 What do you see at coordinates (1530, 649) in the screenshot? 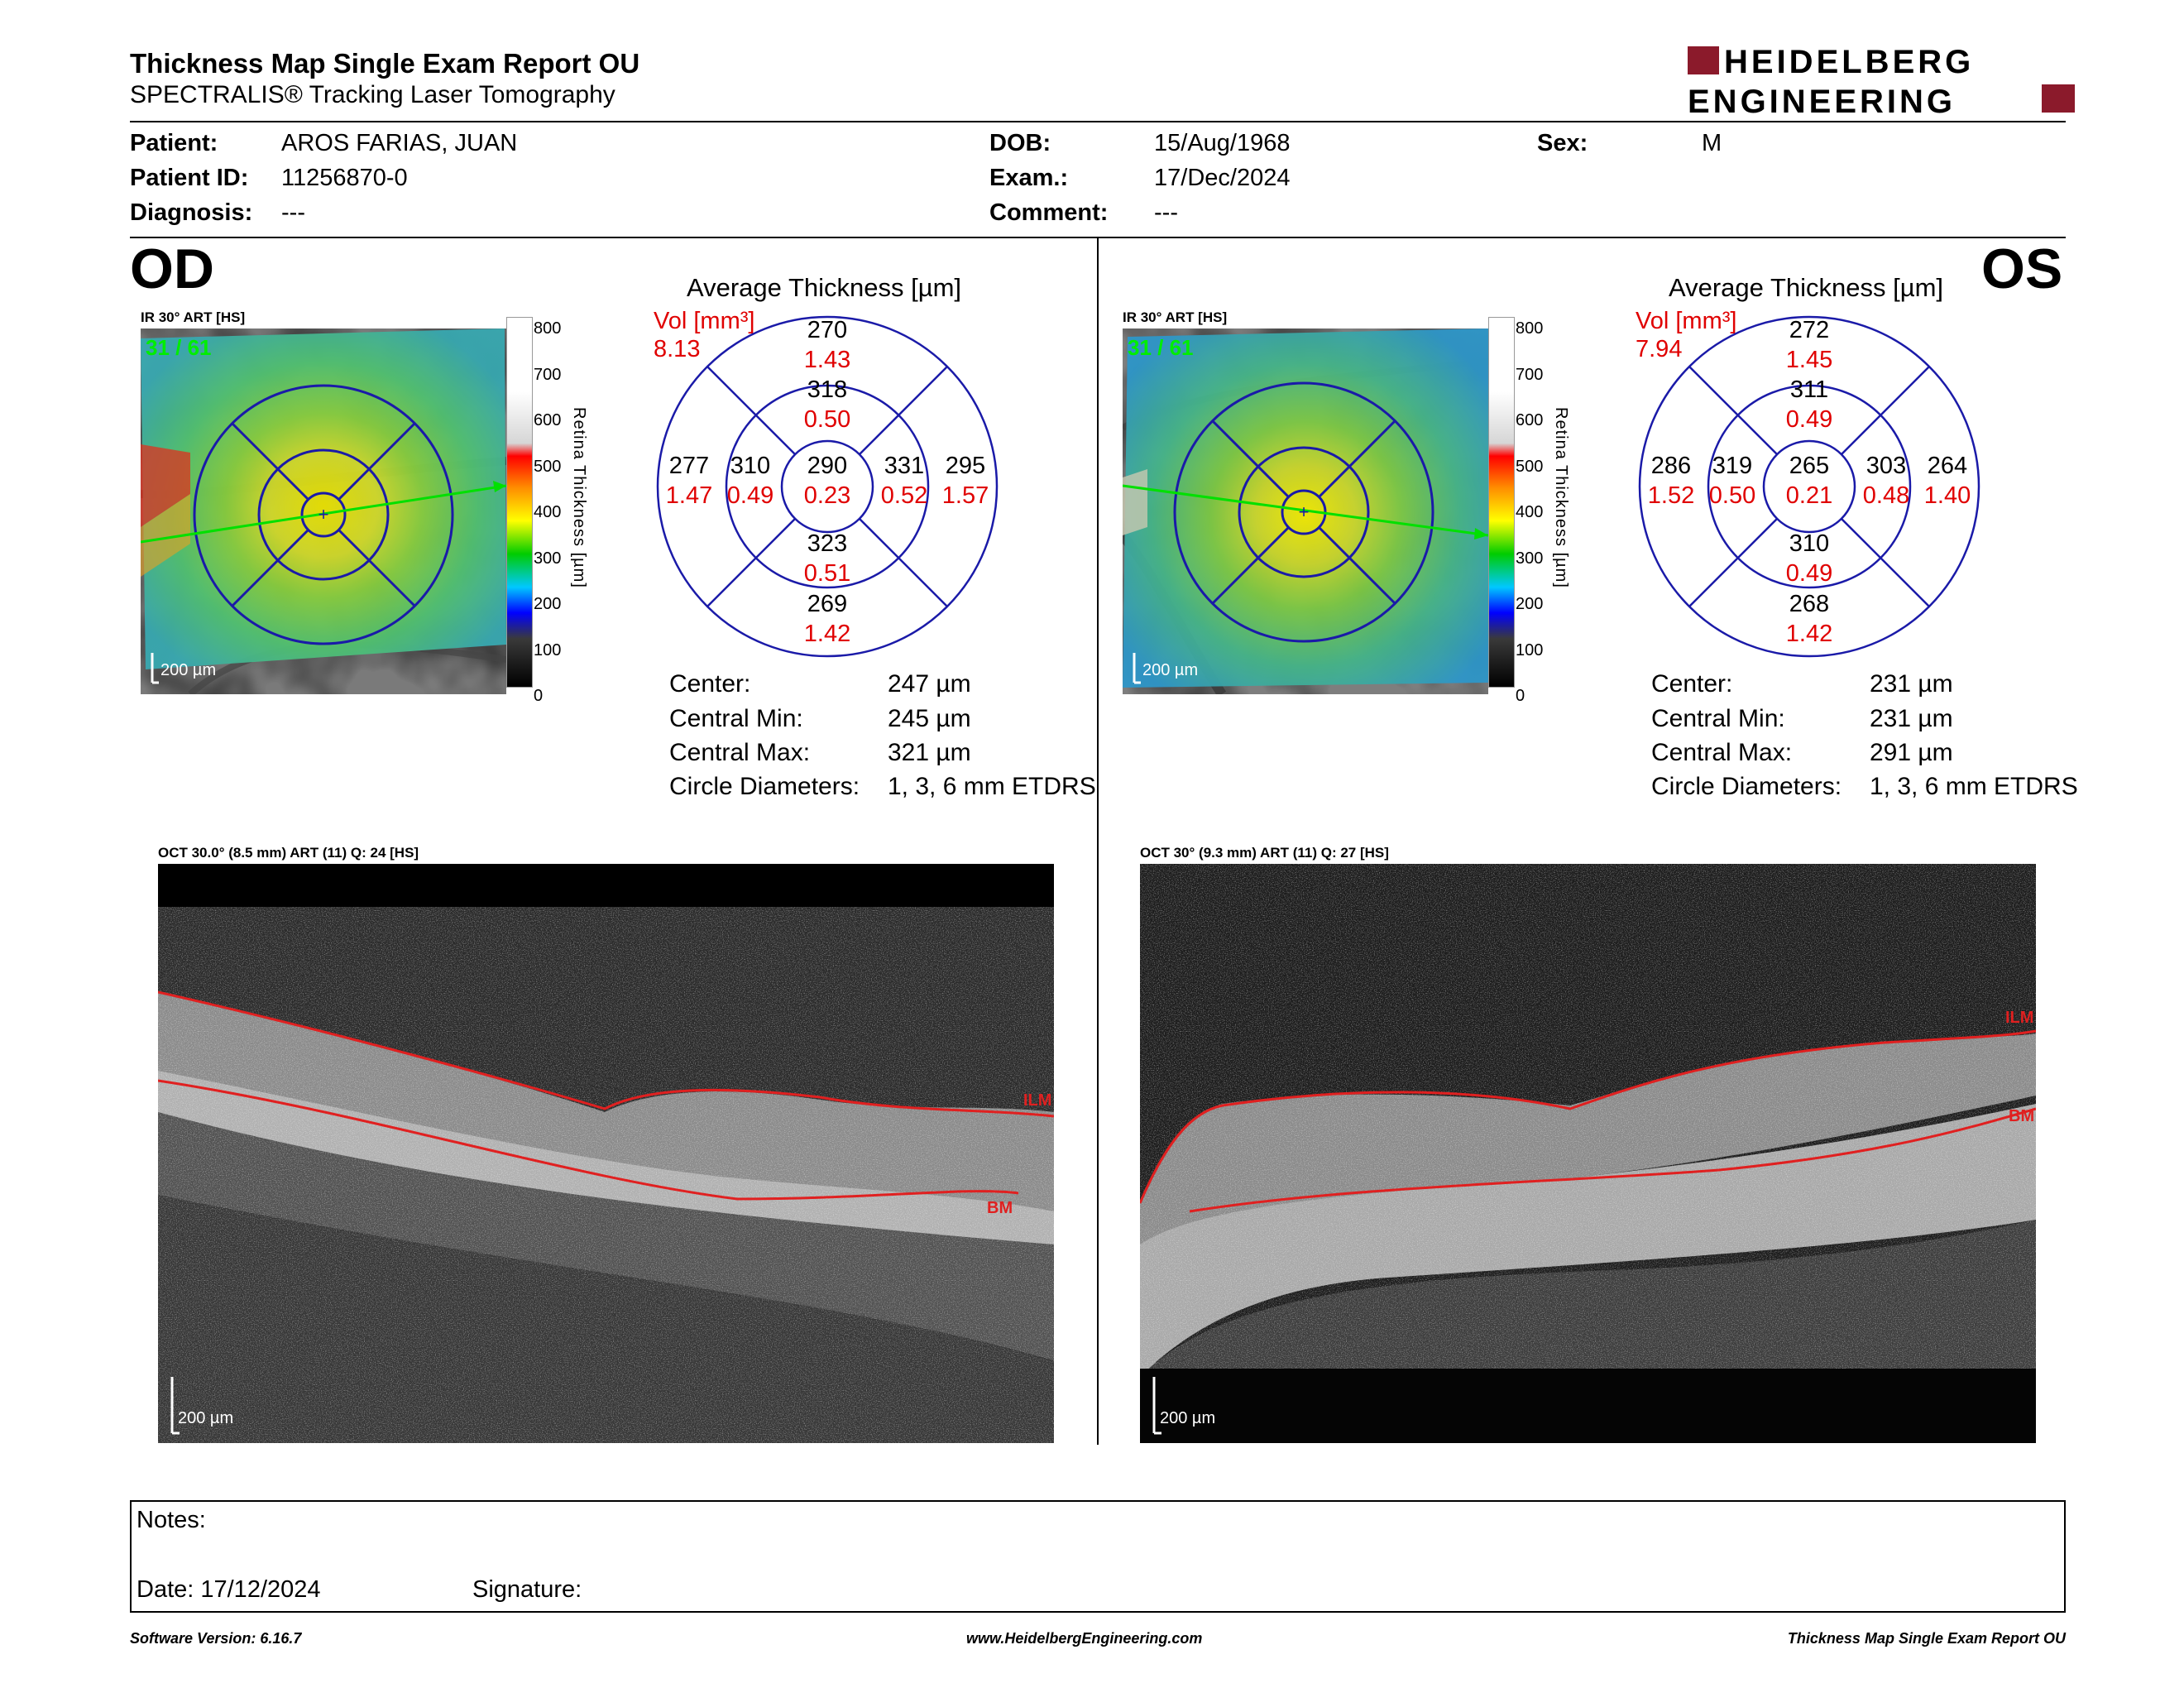
I see `os-scale-tick: 100` at bounding box center [1530, 649].